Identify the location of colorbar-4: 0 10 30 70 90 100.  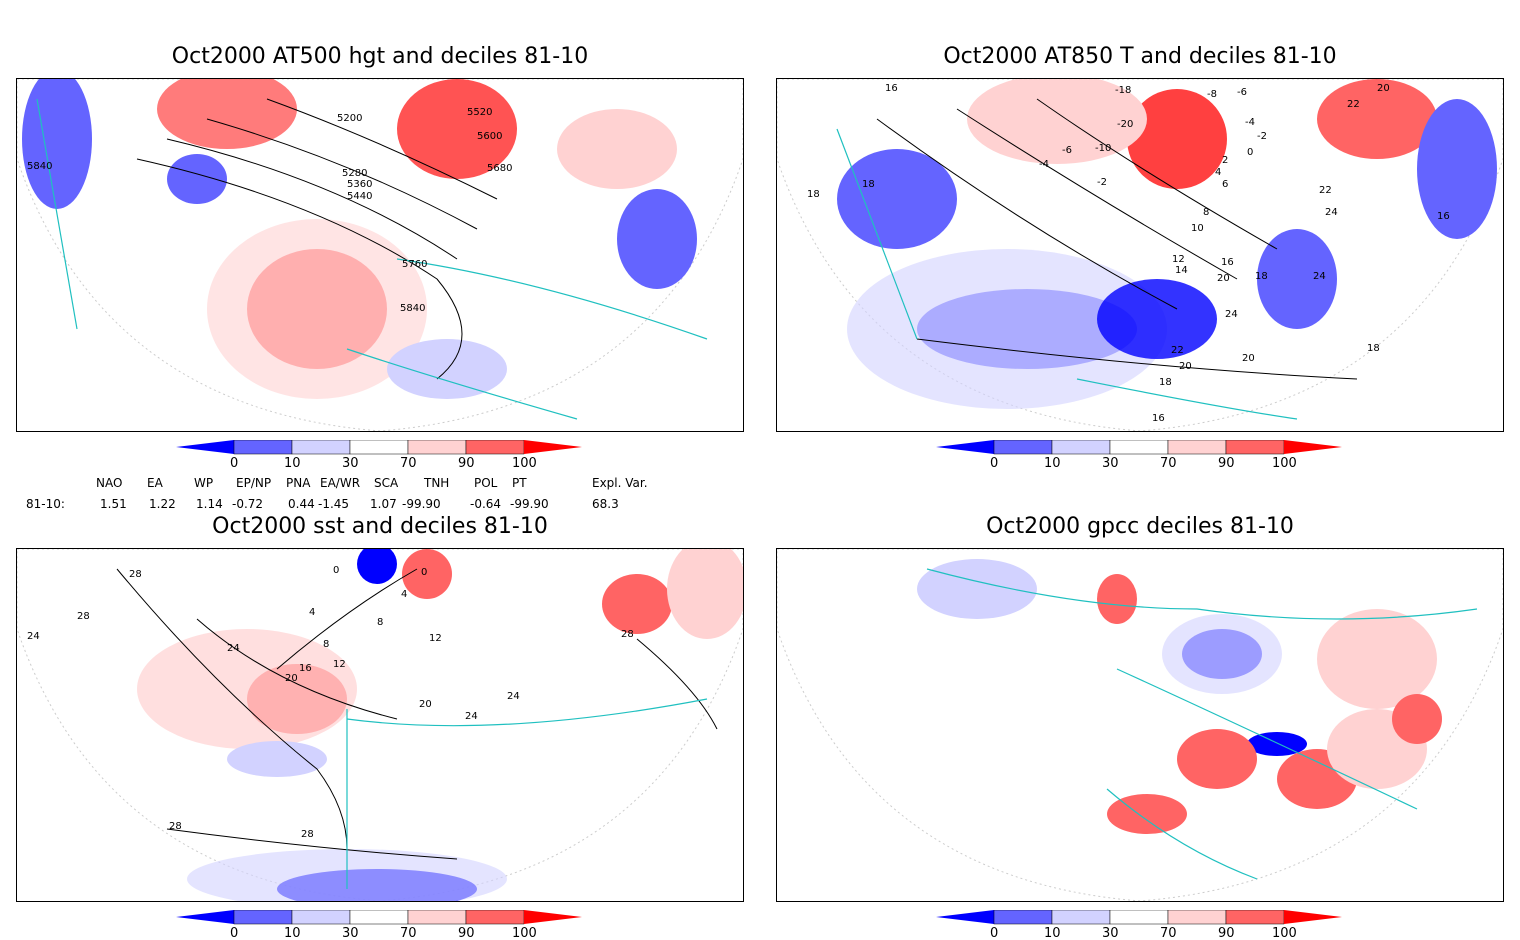
(1139, 925).